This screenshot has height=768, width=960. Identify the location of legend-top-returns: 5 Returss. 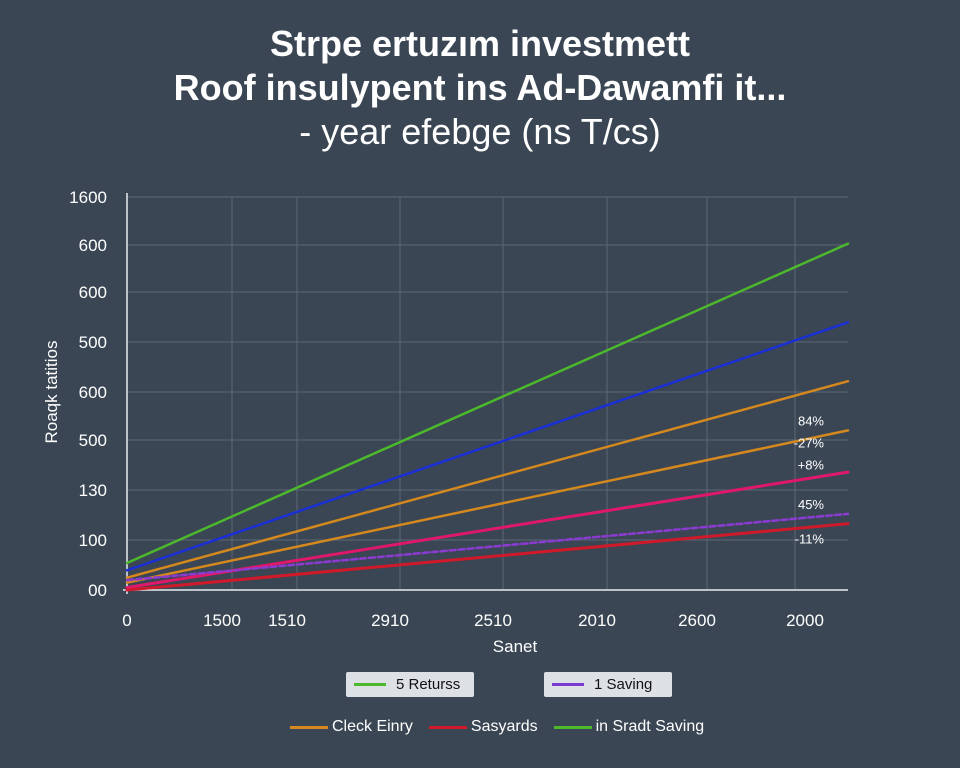
(410, 684).